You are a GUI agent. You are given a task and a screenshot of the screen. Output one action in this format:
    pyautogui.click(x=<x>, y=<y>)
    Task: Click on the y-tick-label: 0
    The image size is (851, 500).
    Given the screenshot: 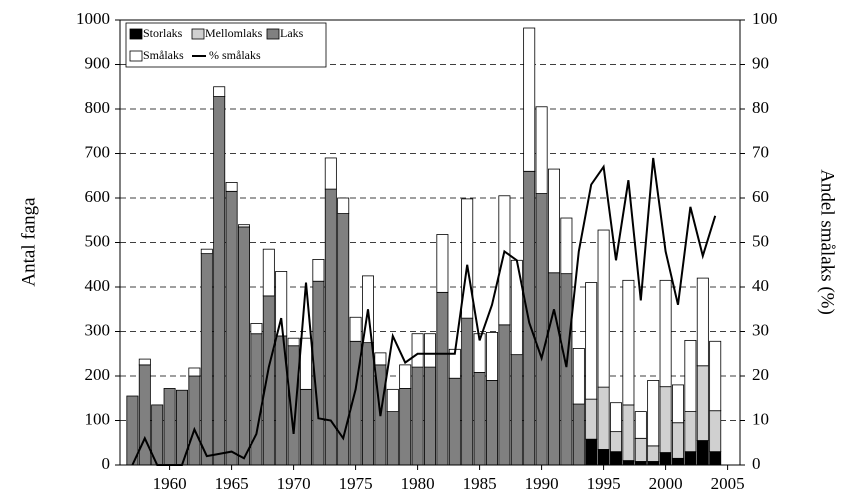 What is the action you would take?
    pyautogui.click(x=106, y=463)
    